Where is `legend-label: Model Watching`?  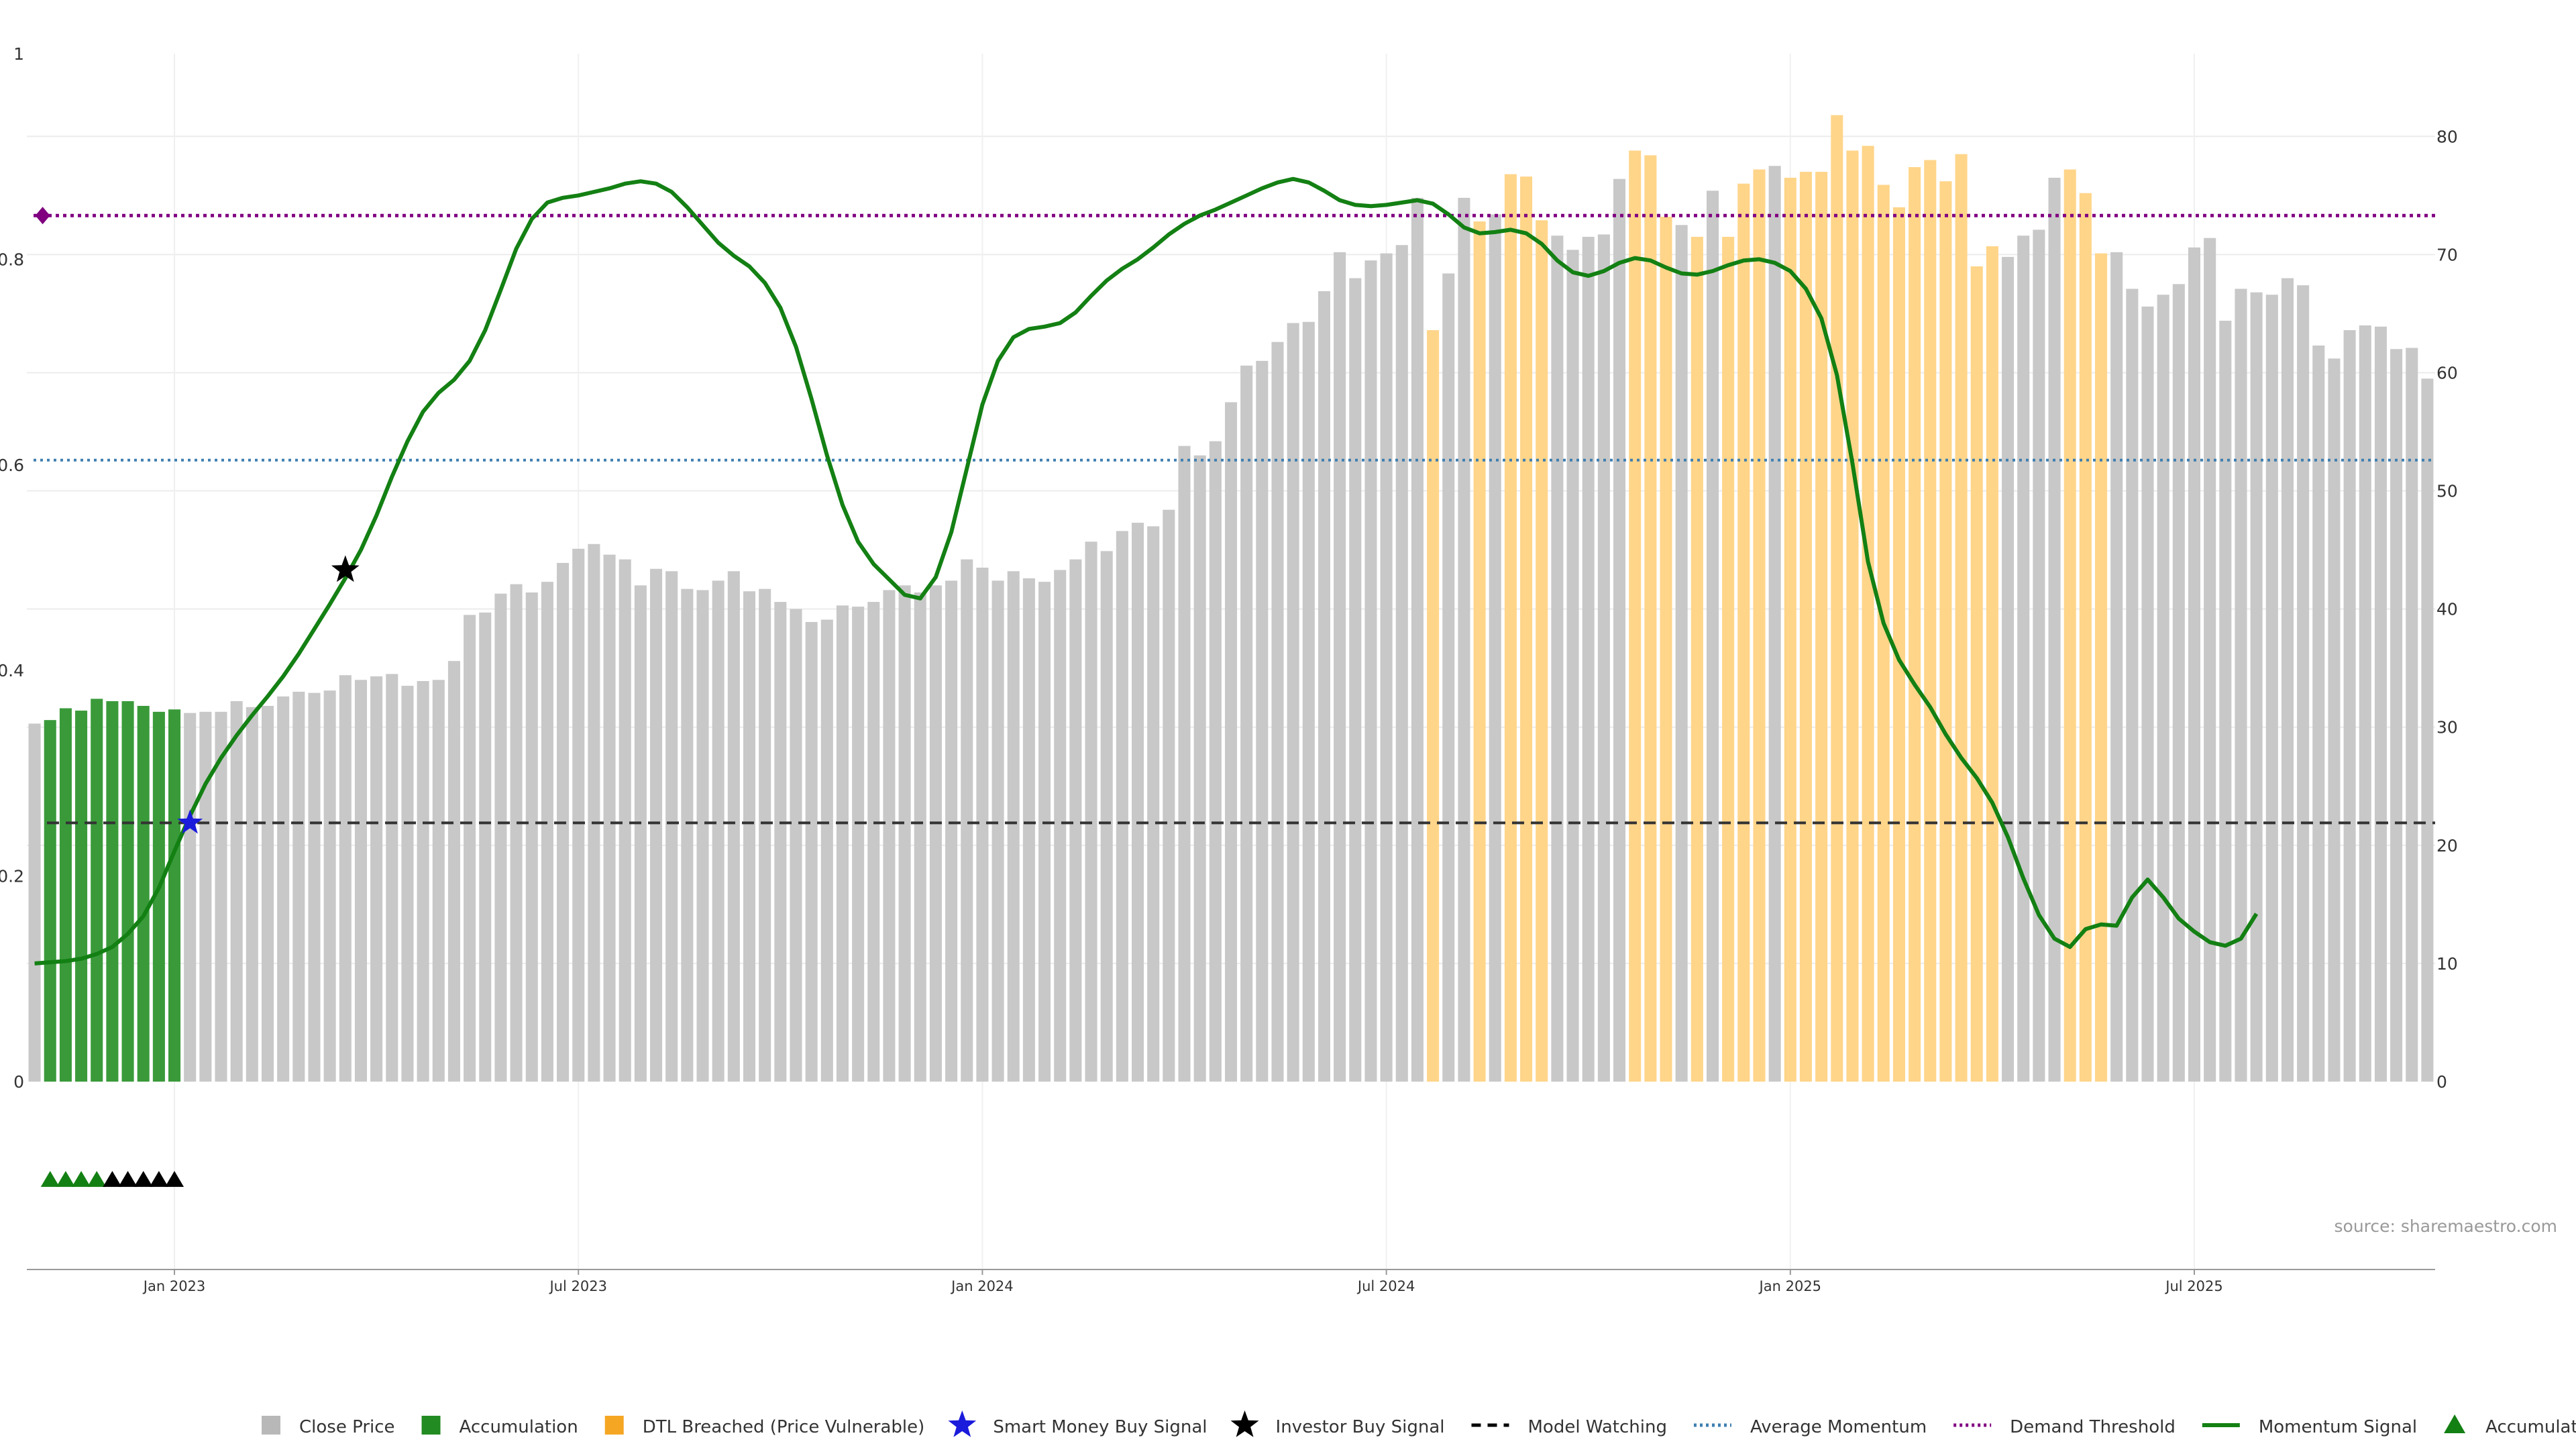 legend-label: Model Watching is located at coordinates (1597, 1427).